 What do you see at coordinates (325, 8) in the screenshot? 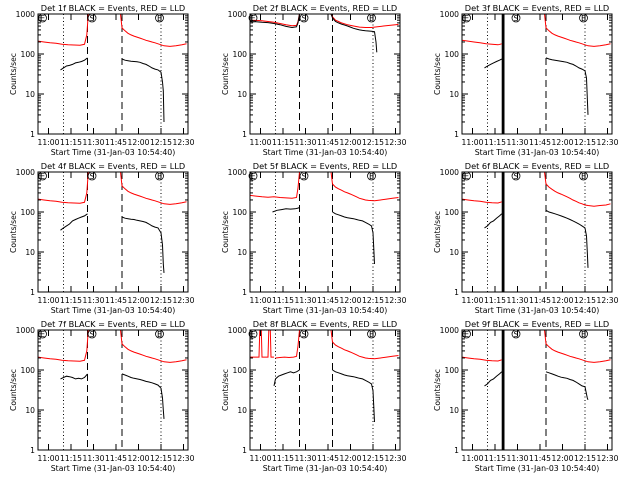
I see `panel-title: Det 2f BLACK = Events, RED = LLD` at bounding box center [325, 8].